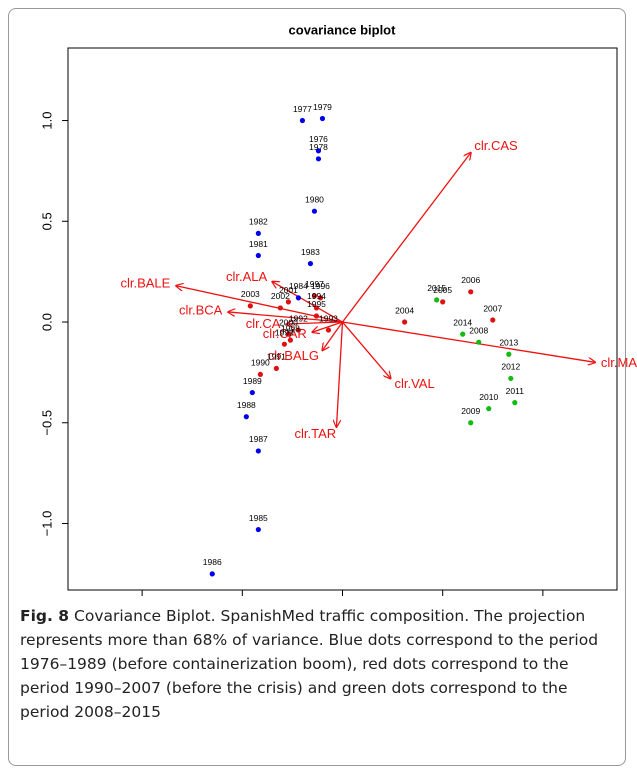 Image resolution: width=637 pixels, height=776 pixels. Describe the element at coordinates (310, 252) in the screenshot. I see `point-label: 1983` at that location.